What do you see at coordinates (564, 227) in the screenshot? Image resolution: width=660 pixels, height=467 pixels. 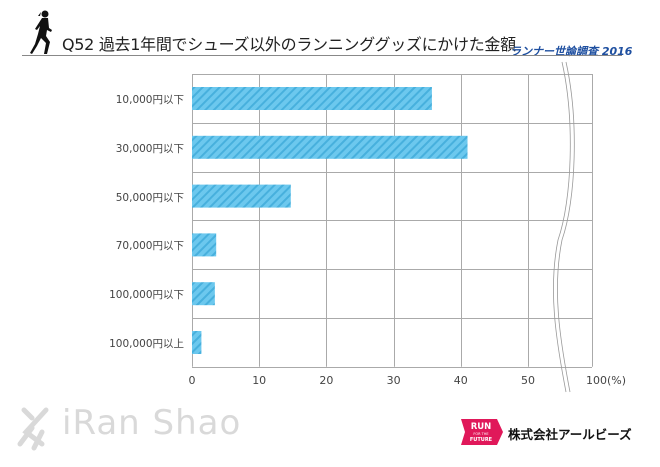 I see `axis-break-icon` at bounding box center [564, 227].